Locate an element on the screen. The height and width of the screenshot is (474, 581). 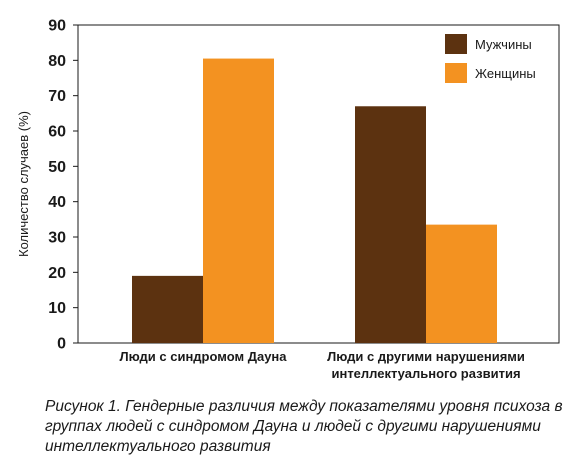
y-tick-label: 80 is located at coordinates (57, 61).